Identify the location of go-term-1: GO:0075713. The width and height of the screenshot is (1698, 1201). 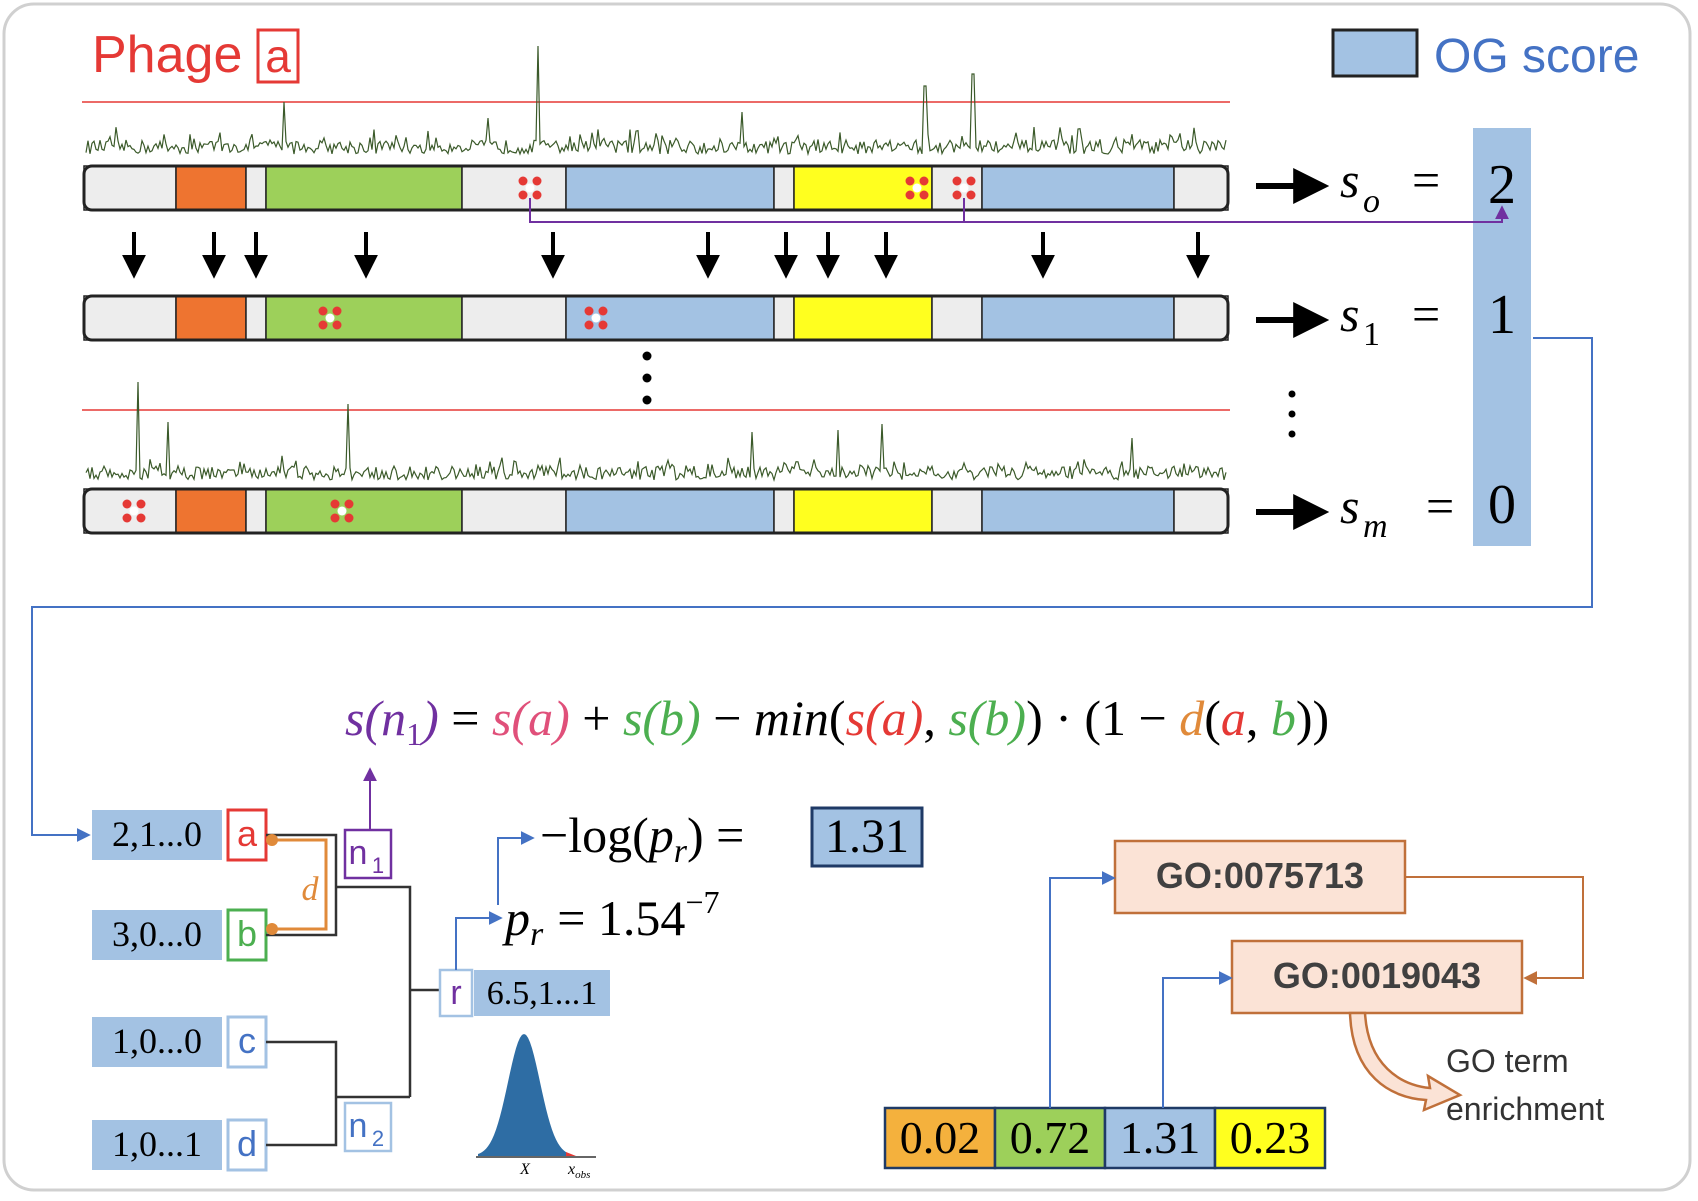
(1260, 875).